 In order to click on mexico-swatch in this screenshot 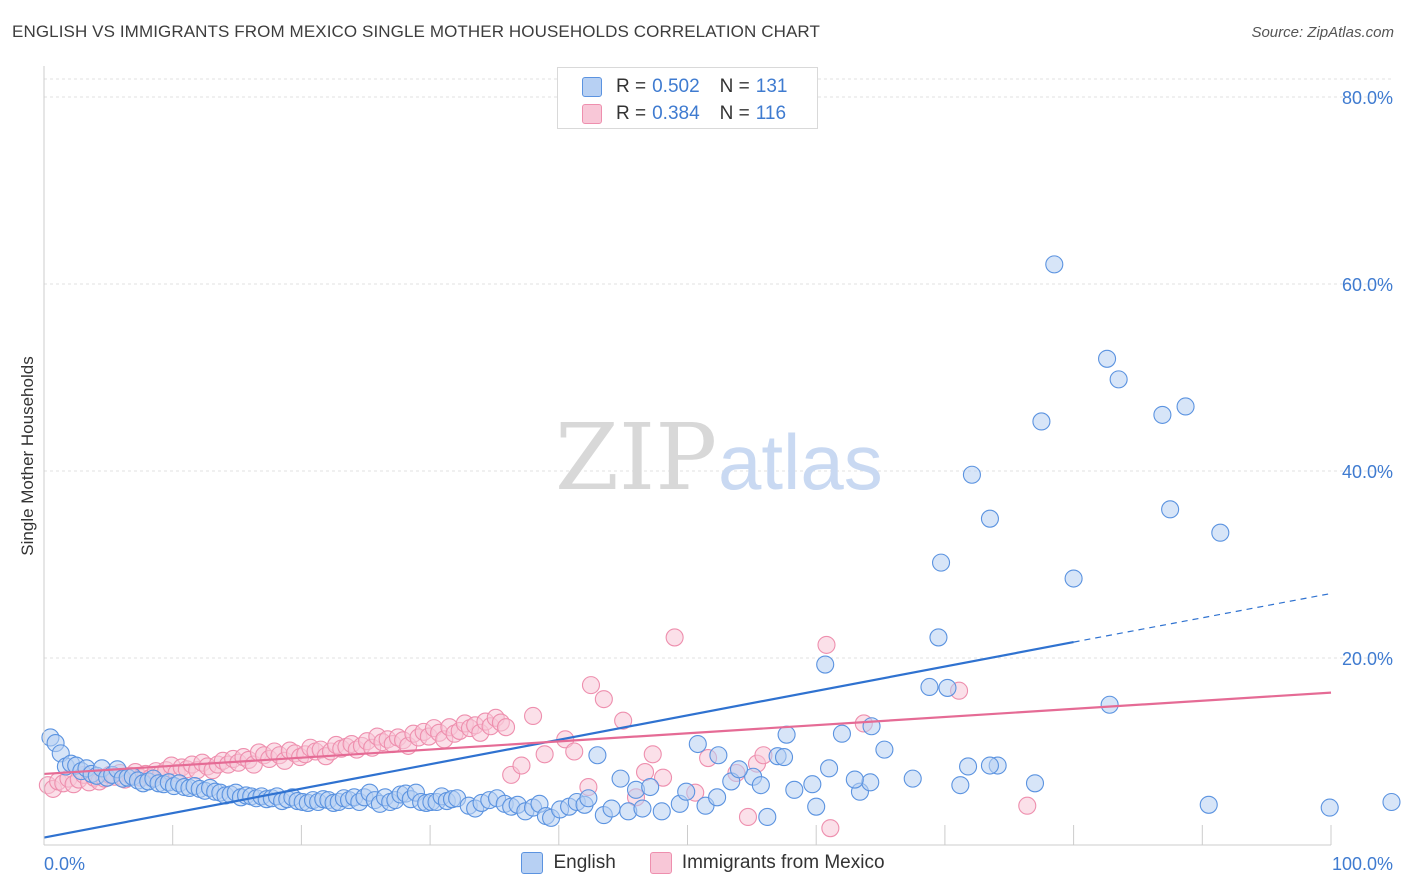, I will do `click(592, 114)`.